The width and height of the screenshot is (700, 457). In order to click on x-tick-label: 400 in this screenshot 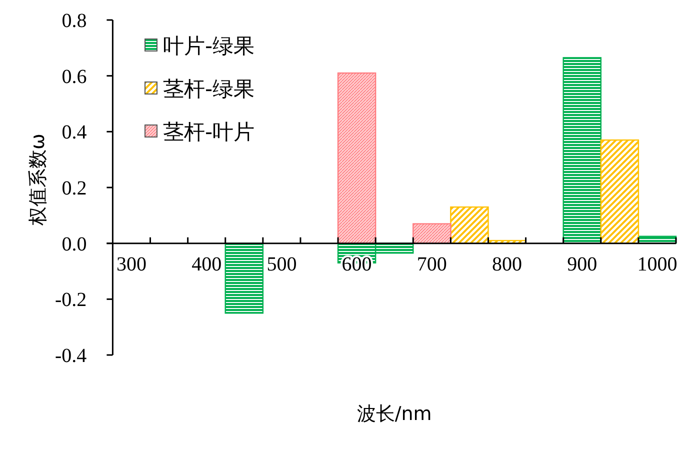, I will do `click(207, 264)`.